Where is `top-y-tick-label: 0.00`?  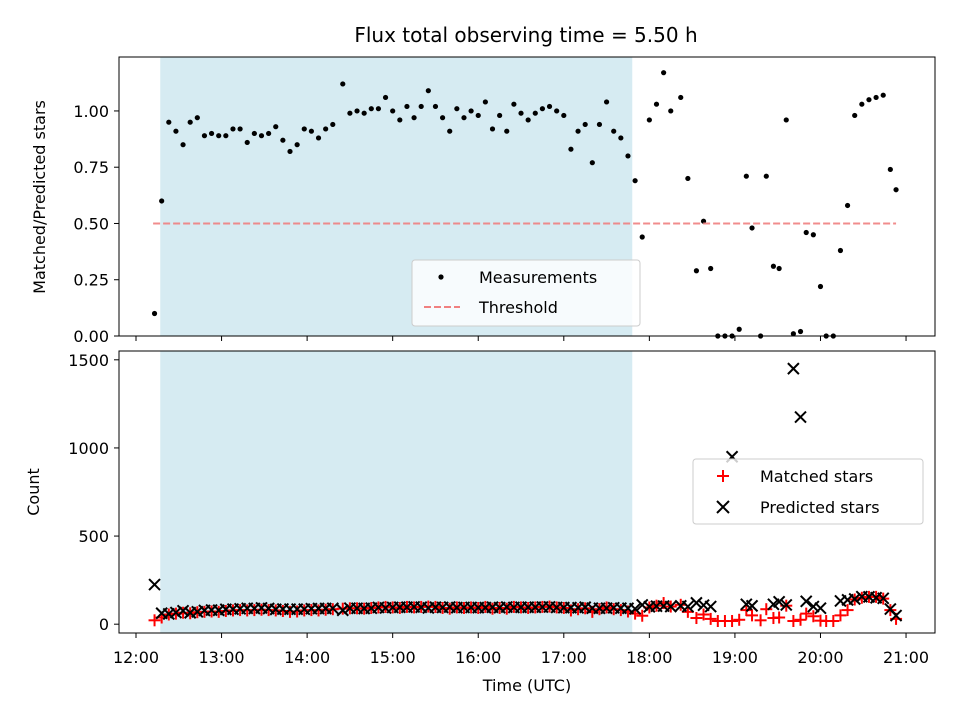 top-y-tick-label: 0.00 is located at coordinates (91, 336).